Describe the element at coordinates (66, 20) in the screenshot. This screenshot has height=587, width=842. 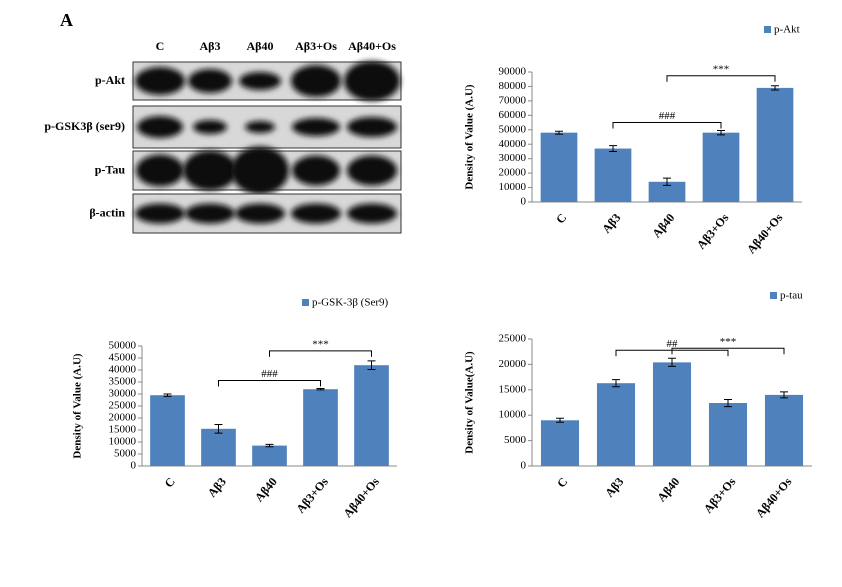
I see `panel-label: A` at that location.